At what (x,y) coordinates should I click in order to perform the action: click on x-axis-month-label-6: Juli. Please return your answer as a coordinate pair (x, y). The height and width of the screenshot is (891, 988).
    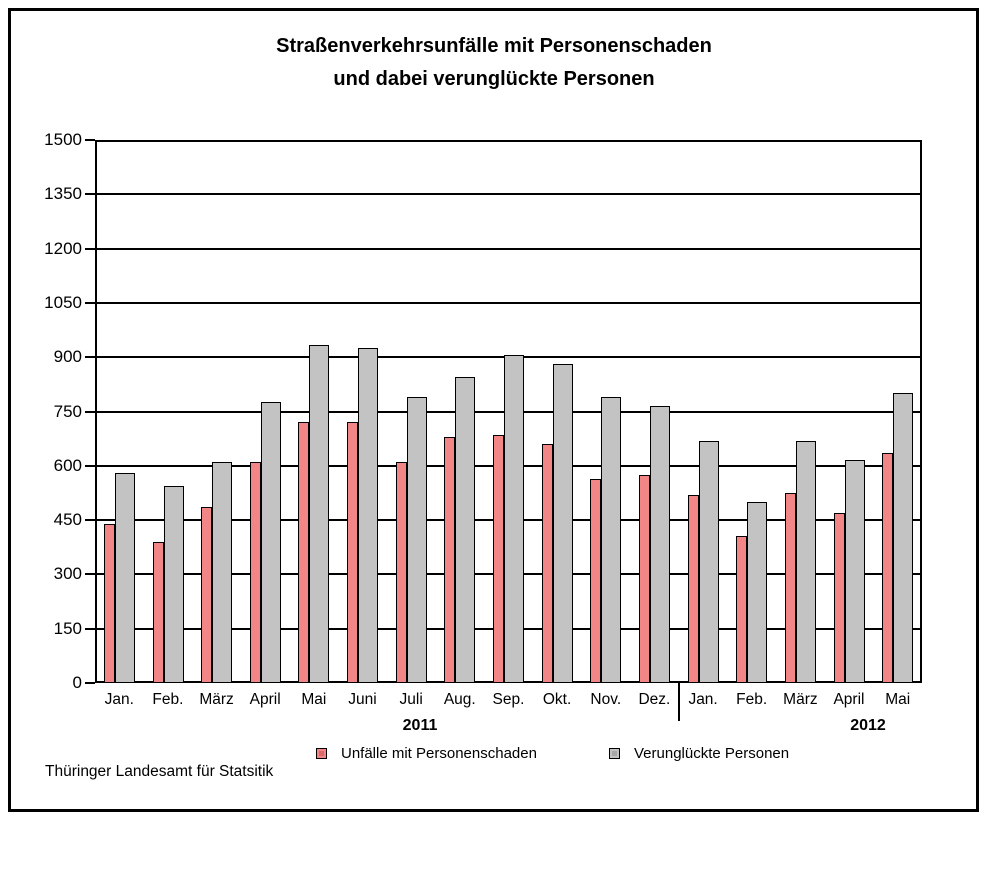
    Looking at the image, I should click on (411, 699).